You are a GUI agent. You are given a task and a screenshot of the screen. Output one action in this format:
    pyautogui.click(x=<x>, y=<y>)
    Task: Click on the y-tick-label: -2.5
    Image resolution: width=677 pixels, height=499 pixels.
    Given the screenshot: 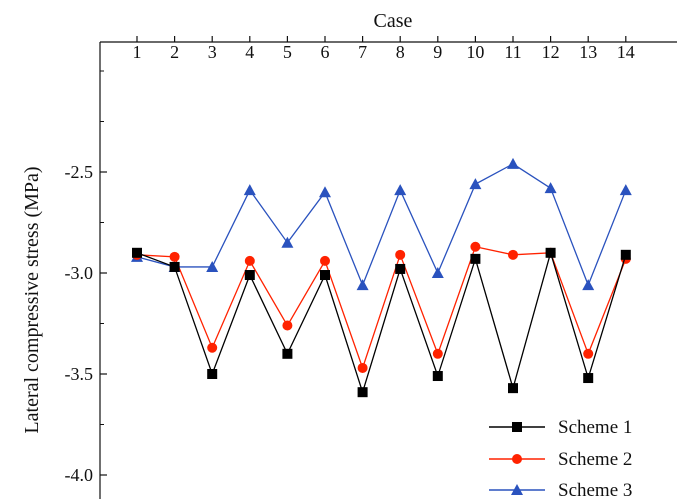 What is the action you would take?
    pyautogui.click(x=79, y=172)
    